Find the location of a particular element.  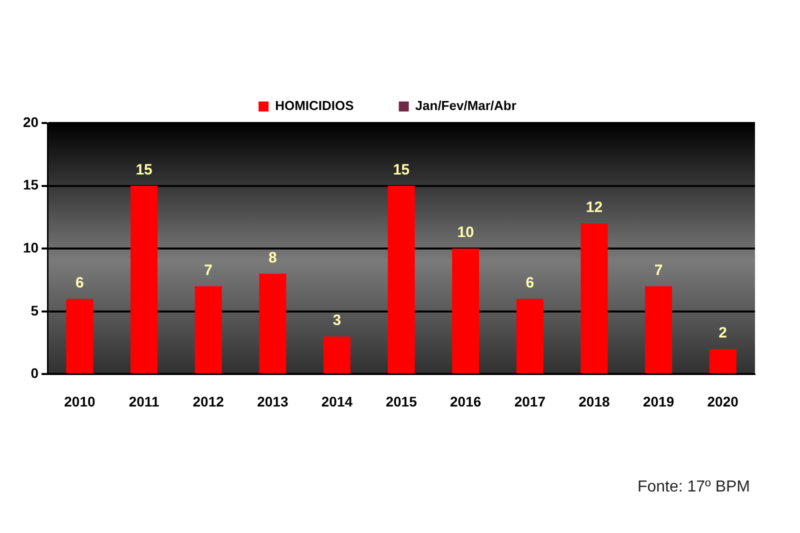

y-tick-label: 10 is located at coordinates (30, 247).